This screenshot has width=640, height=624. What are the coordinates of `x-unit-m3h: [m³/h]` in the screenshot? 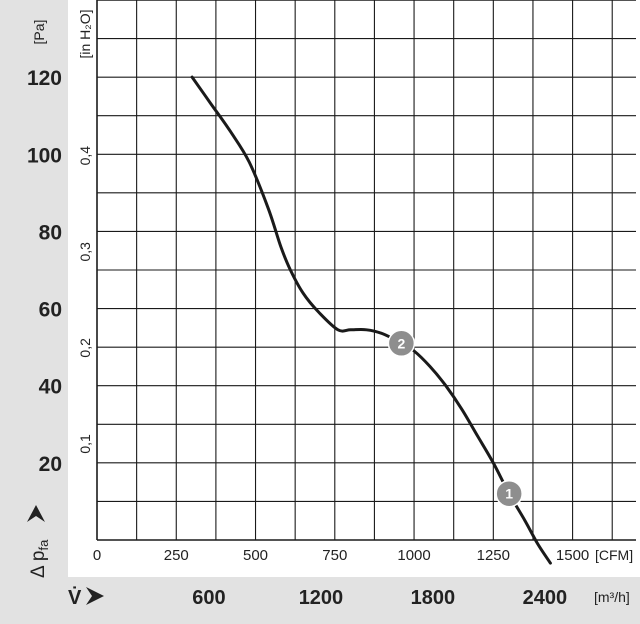 It's located at (612, 597).